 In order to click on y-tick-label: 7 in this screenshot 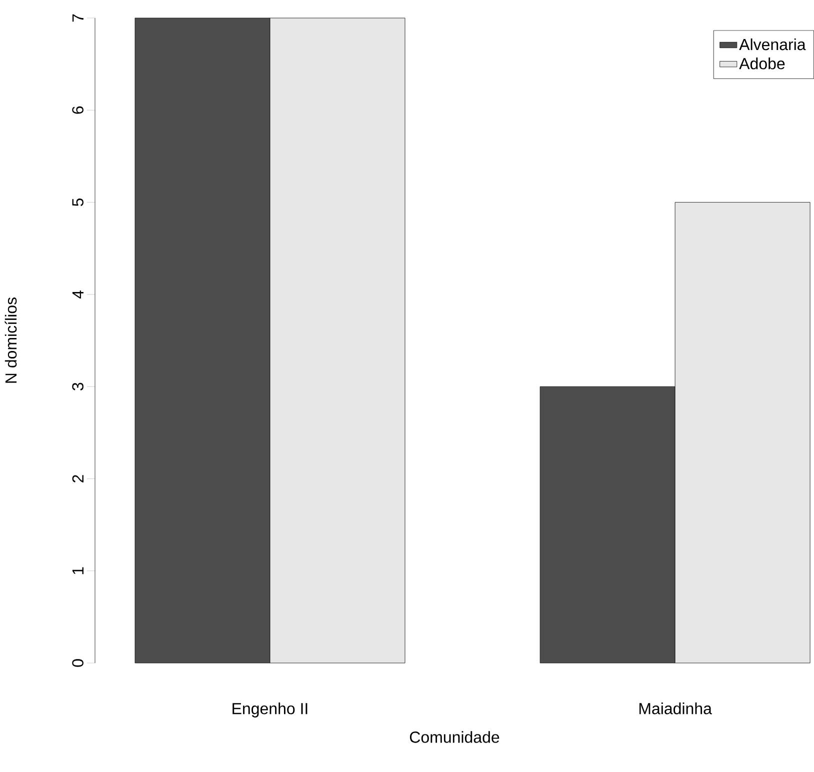, I will do `click(78, 18)`.